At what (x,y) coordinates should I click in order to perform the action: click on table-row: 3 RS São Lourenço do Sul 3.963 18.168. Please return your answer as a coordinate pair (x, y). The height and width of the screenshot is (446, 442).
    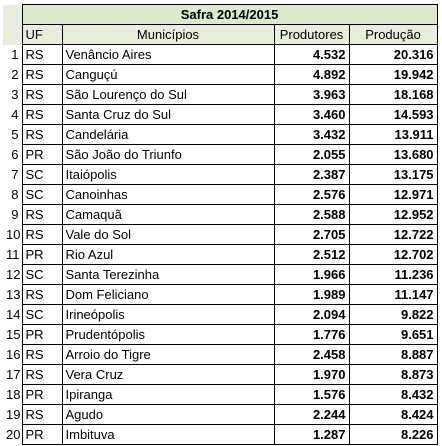
    Looking at the image, I should click on (220, 94).